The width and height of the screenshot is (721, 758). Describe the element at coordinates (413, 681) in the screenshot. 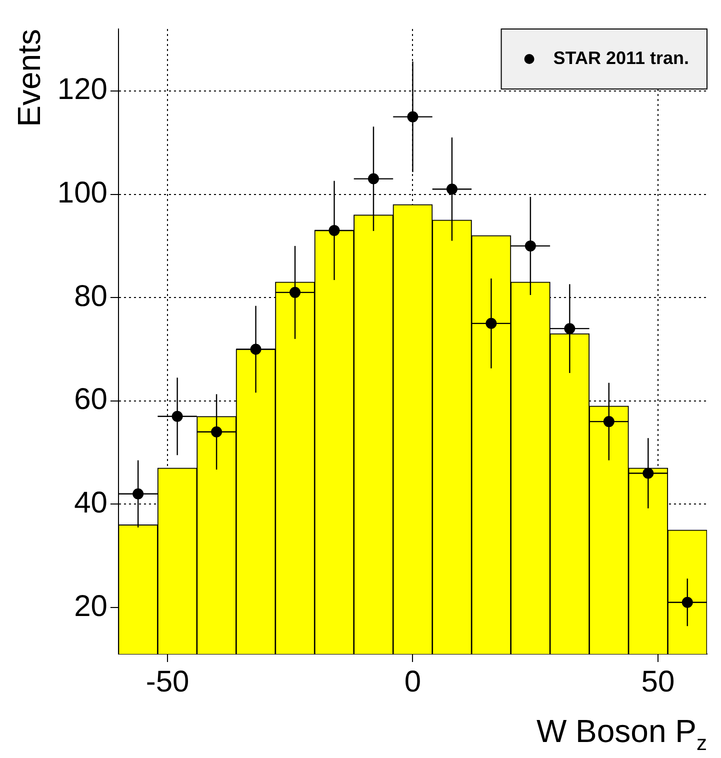

I see `x-tick-label: 0` at that location.